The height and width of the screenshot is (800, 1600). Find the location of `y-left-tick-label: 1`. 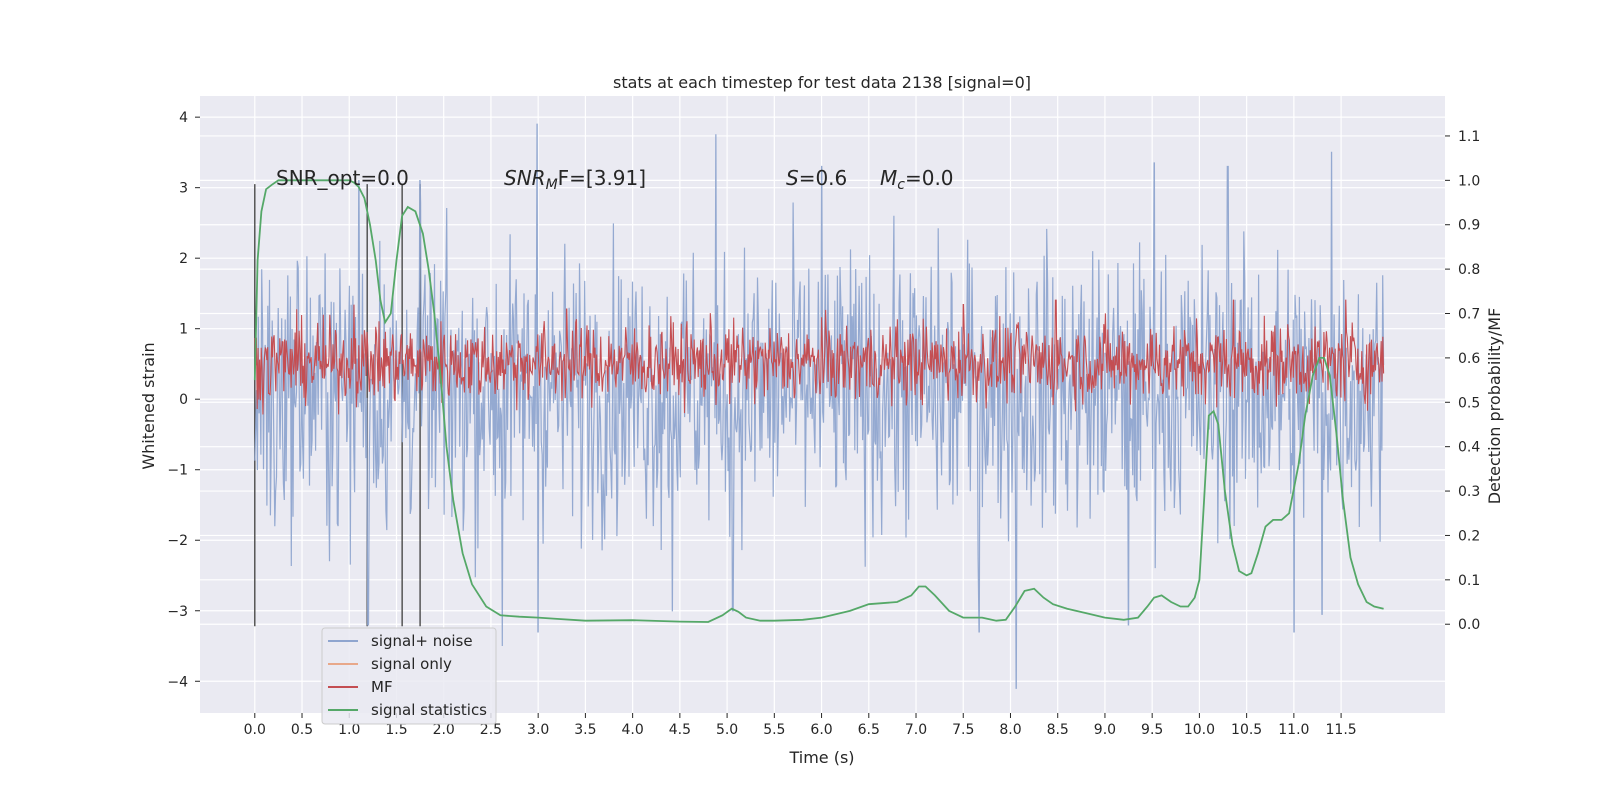

y-left-tick-label: 1 is located at coordinates (183, 330).